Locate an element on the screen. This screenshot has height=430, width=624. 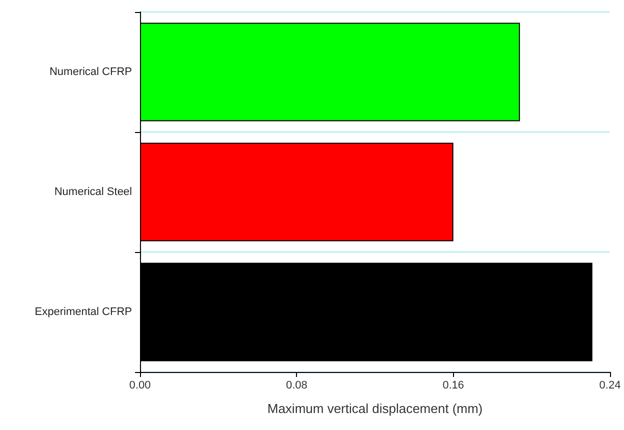
y-tick-label: Numerical CFRP is located at coordinates (90, 72).